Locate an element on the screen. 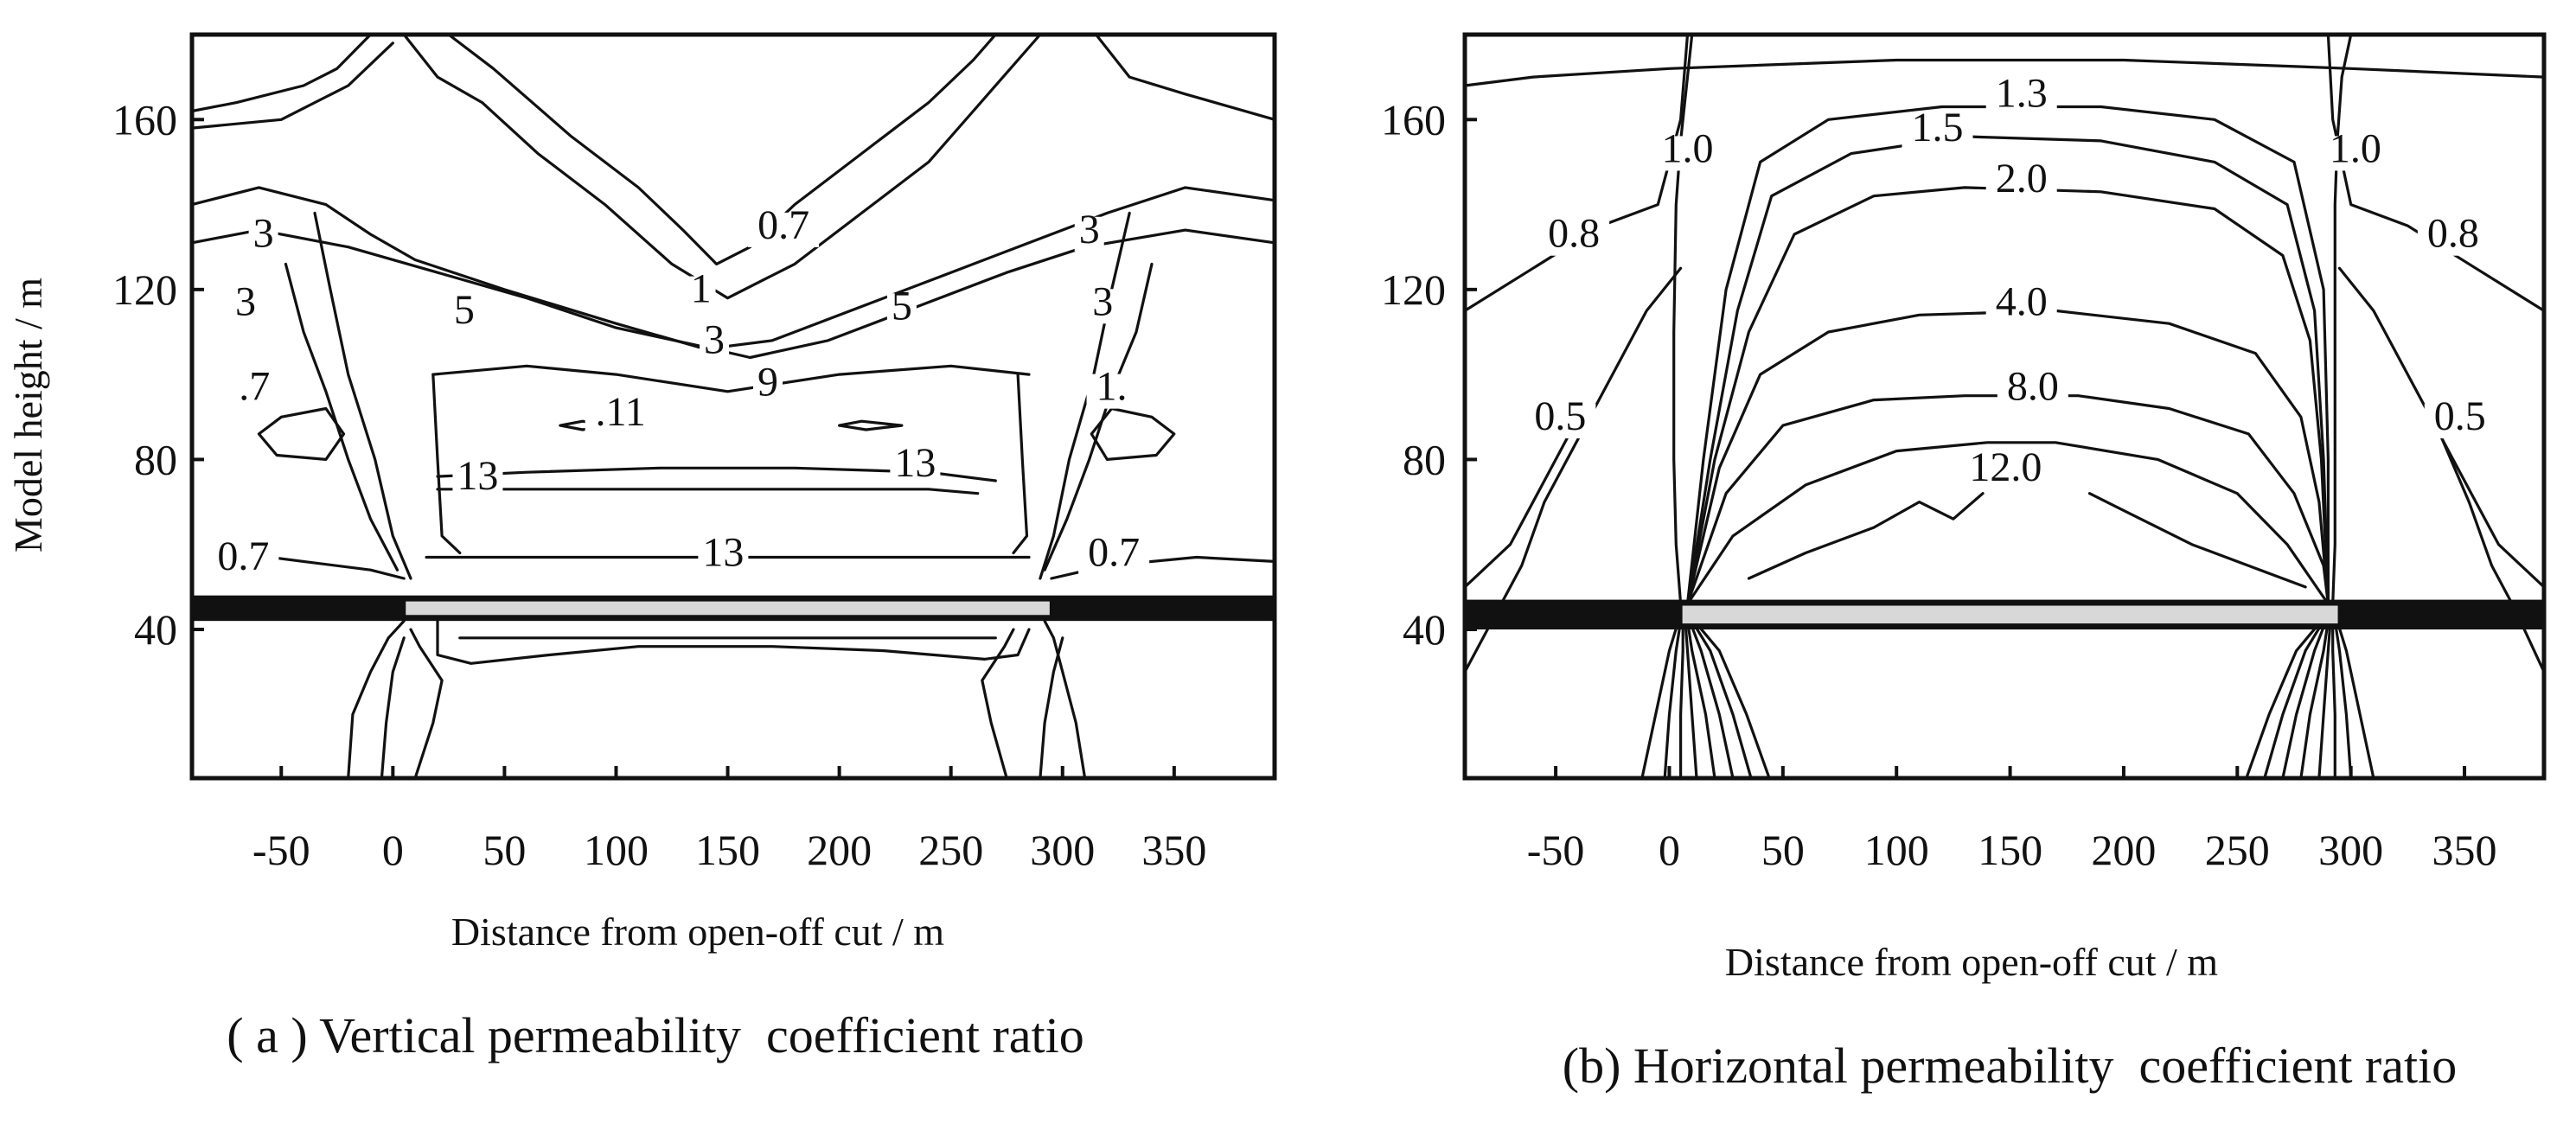 This screenshot has height=1124, width=2576. x-tick-label: 250 is located at coordinates (2237, 850).